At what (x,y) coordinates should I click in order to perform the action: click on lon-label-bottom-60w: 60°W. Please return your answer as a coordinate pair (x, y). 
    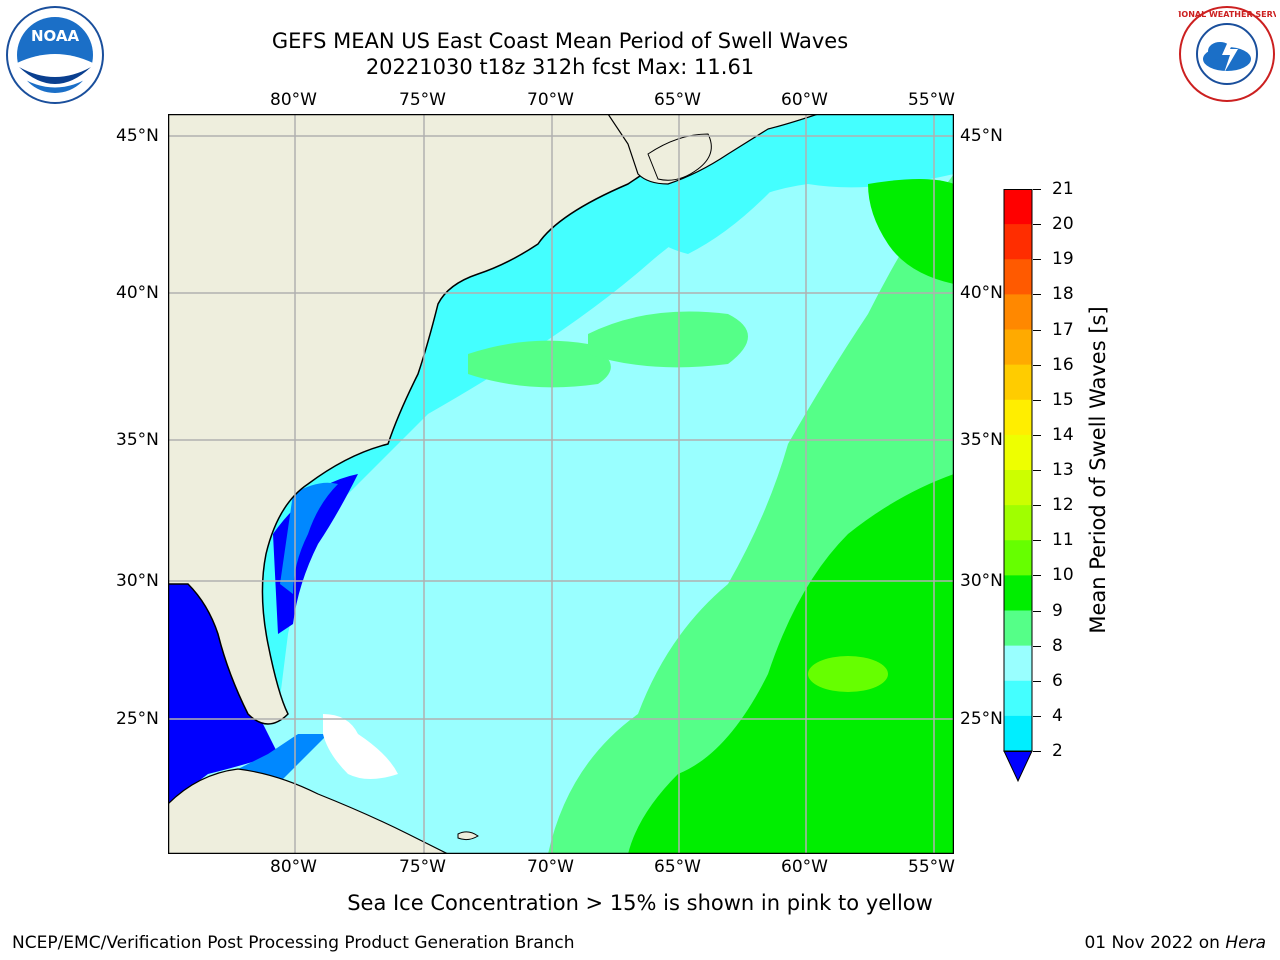
    Looking at the image, I should click on (804, 867).